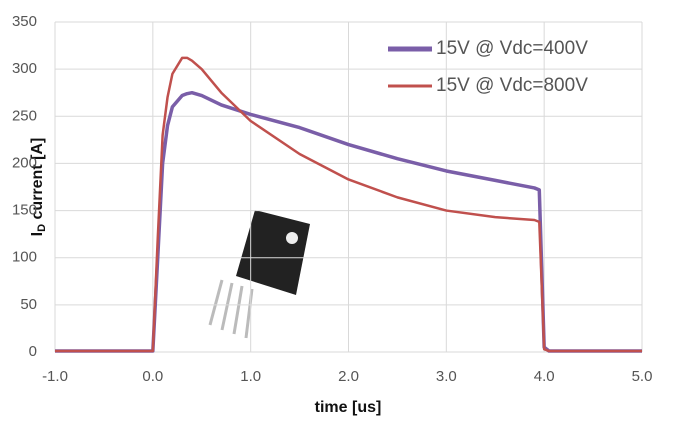  I want to click on y-tick-label: 350, so click(24, 21).